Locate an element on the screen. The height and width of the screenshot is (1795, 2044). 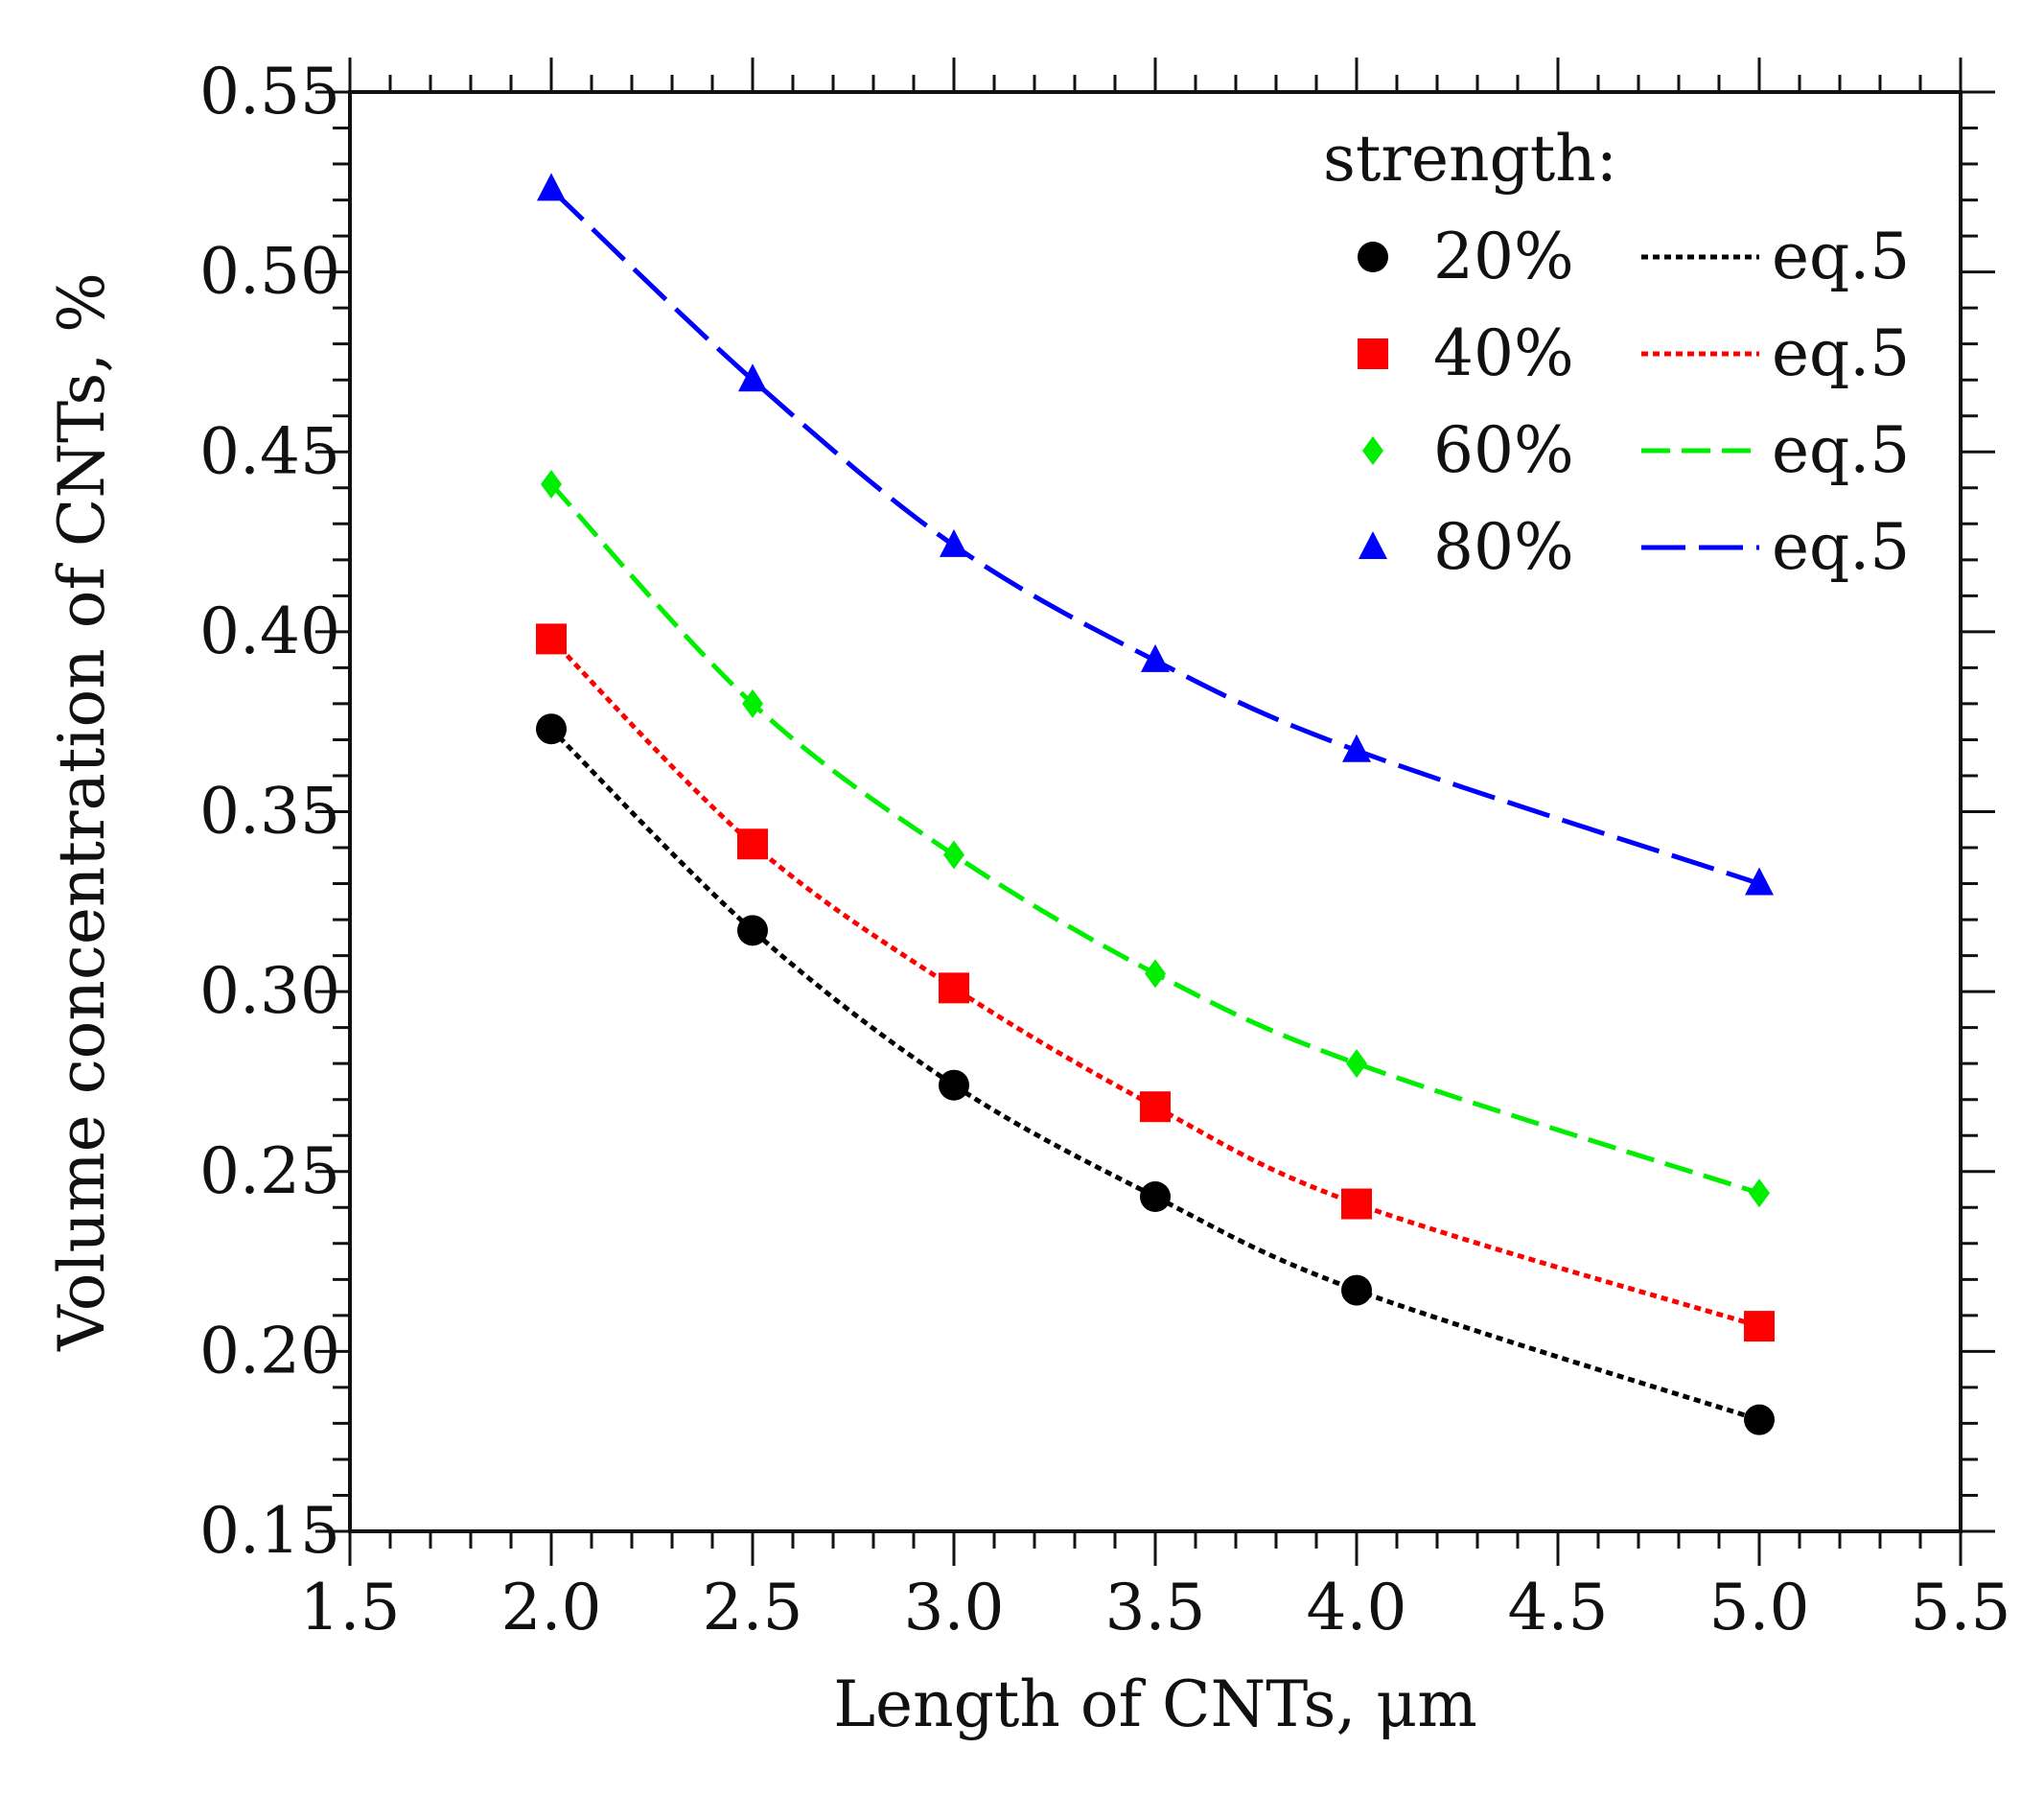
y-tick-label: 0.15 is located at coordinates (269, 1531).